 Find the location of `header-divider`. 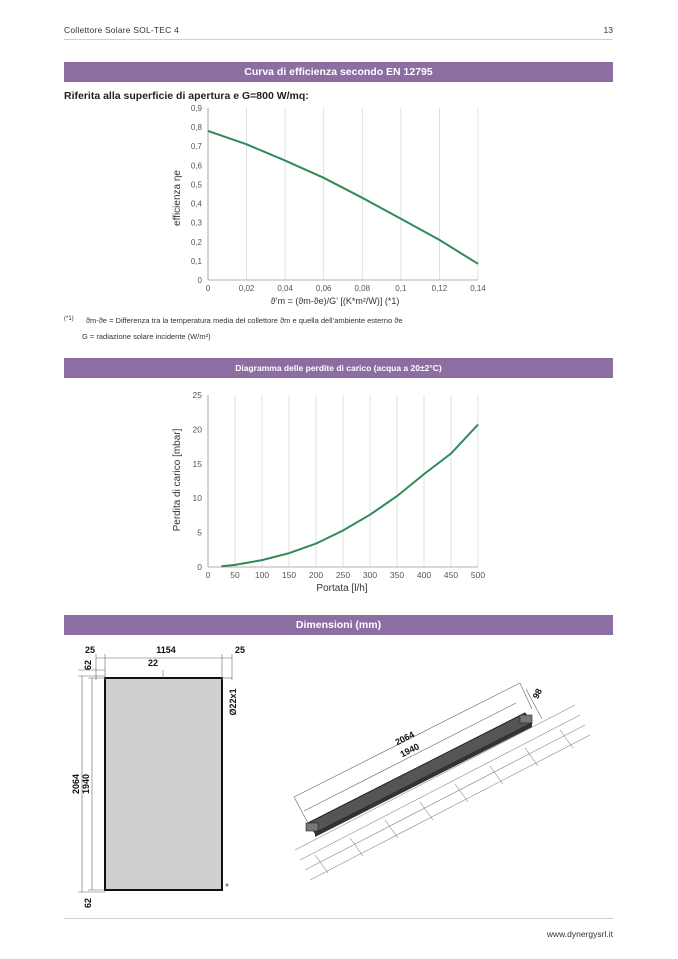

header-divider is located at coordinates (338, 39).